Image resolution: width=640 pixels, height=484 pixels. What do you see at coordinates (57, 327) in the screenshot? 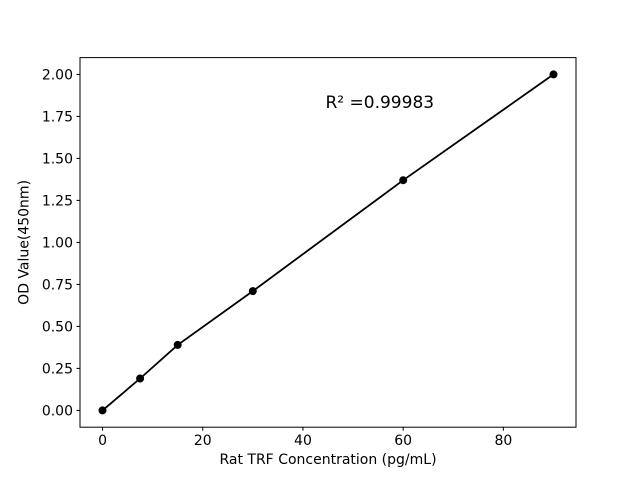
I see `y-tick-label: 0.50` at bounding box center [57, 327].